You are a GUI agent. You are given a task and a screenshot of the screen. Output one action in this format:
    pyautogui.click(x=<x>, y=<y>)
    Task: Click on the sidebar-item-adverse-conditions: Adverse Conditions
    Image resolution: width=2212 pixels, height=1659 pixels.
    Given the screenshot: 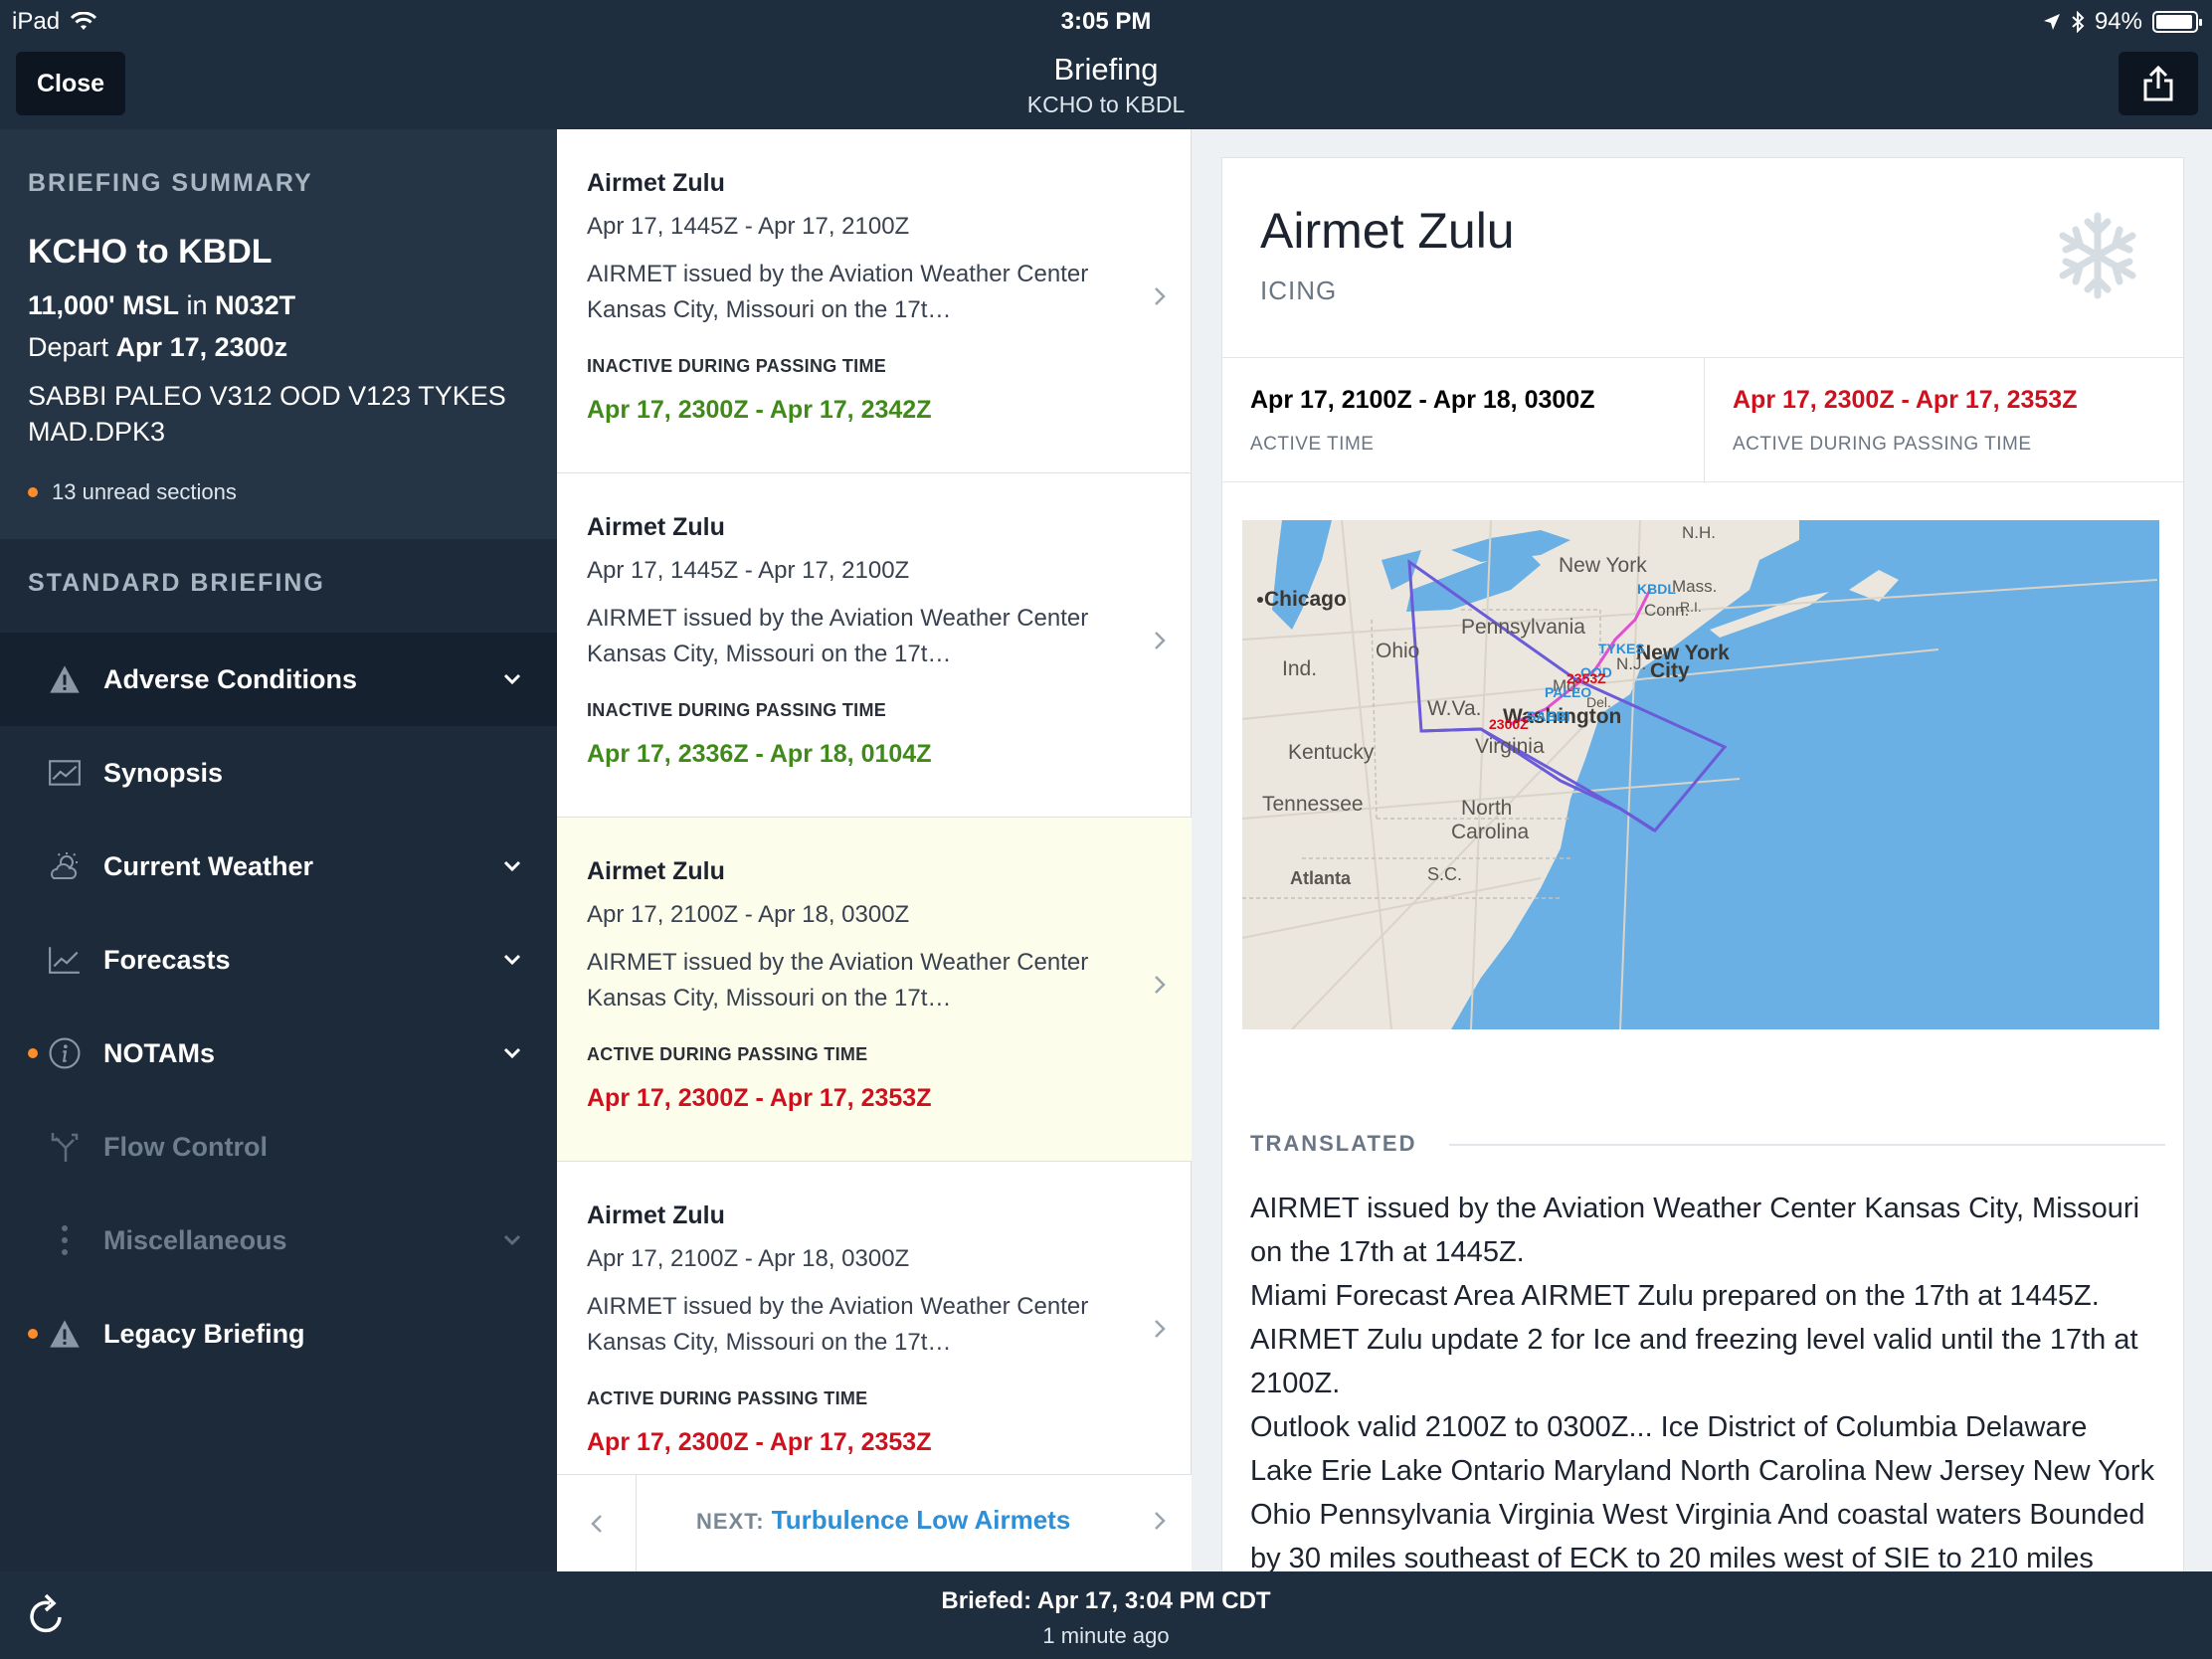 What is the action you would take?
    pyautogui.click(x=278, y=679)
    